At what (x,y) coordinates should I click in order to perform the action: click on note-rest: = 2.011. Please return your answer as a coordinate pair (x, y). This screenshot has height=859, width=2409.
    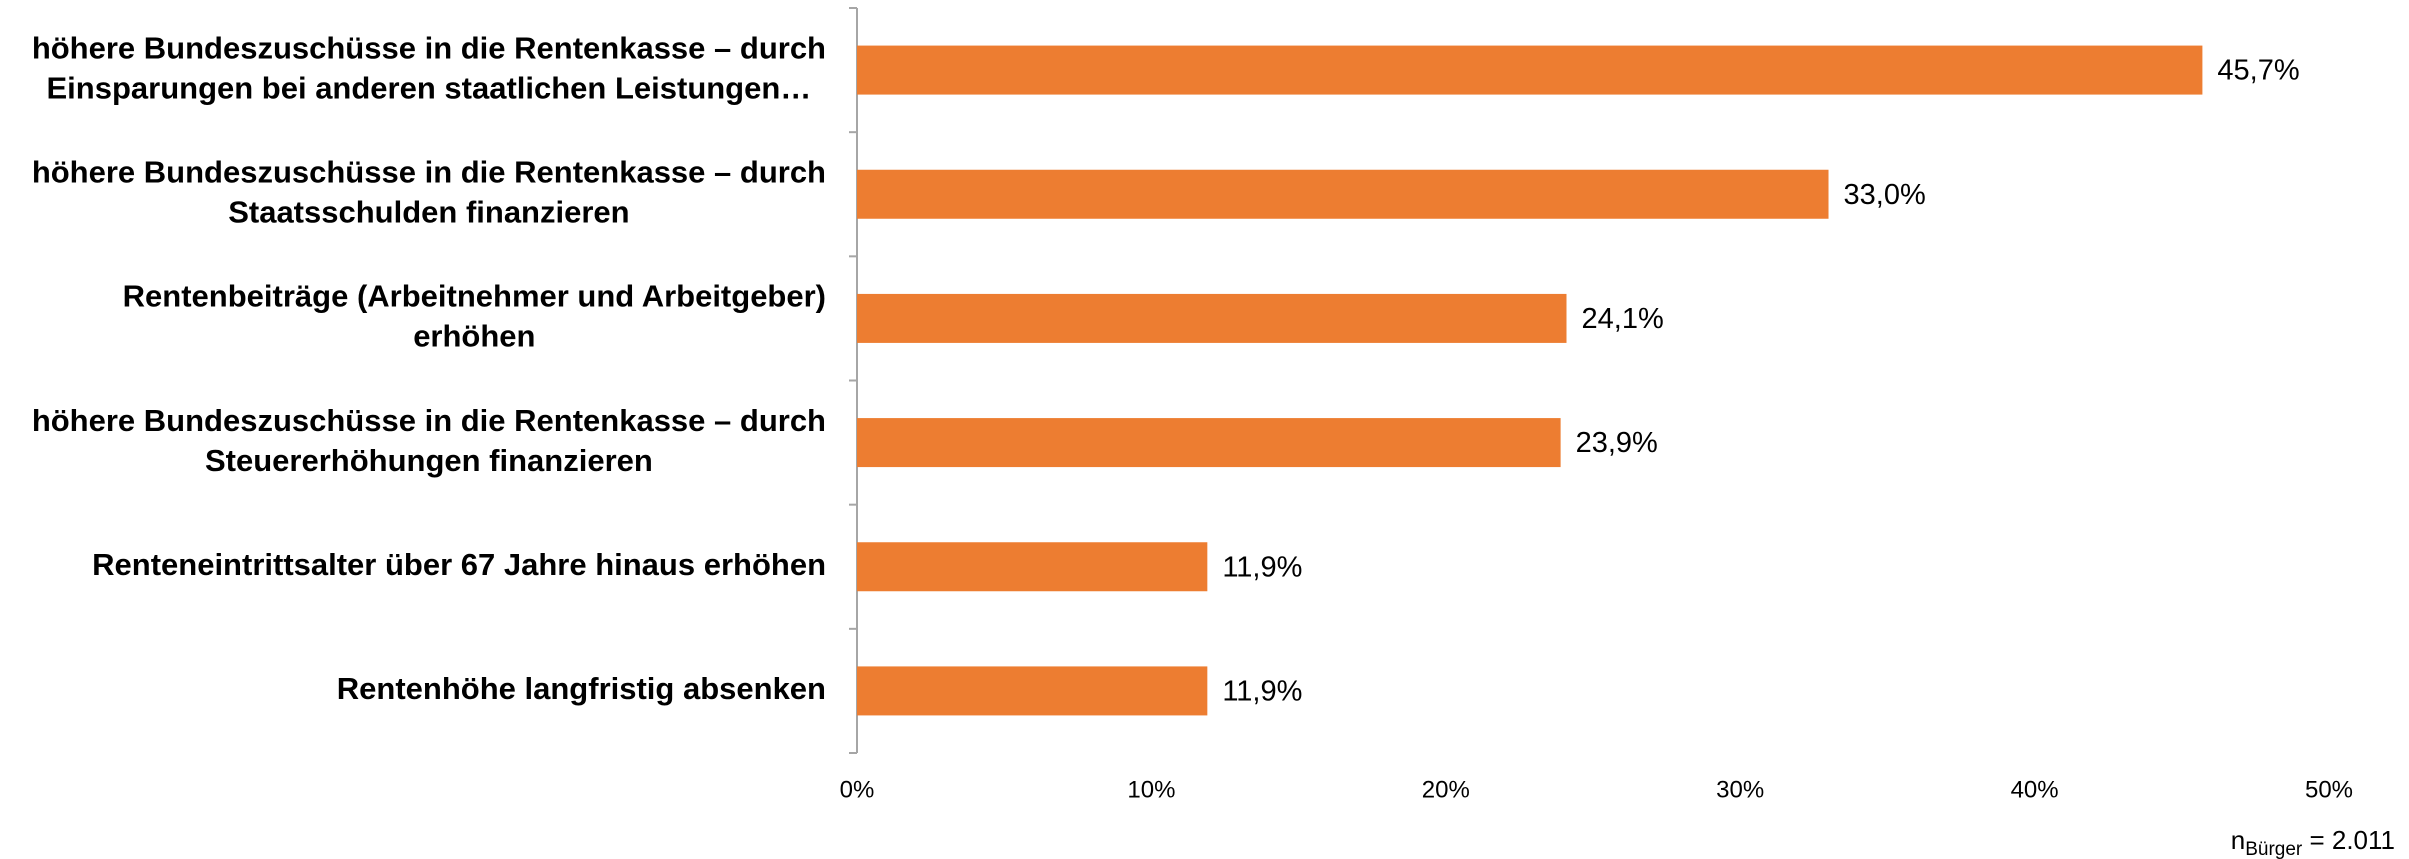
    Looking at the image, I should click on (2348, 840).